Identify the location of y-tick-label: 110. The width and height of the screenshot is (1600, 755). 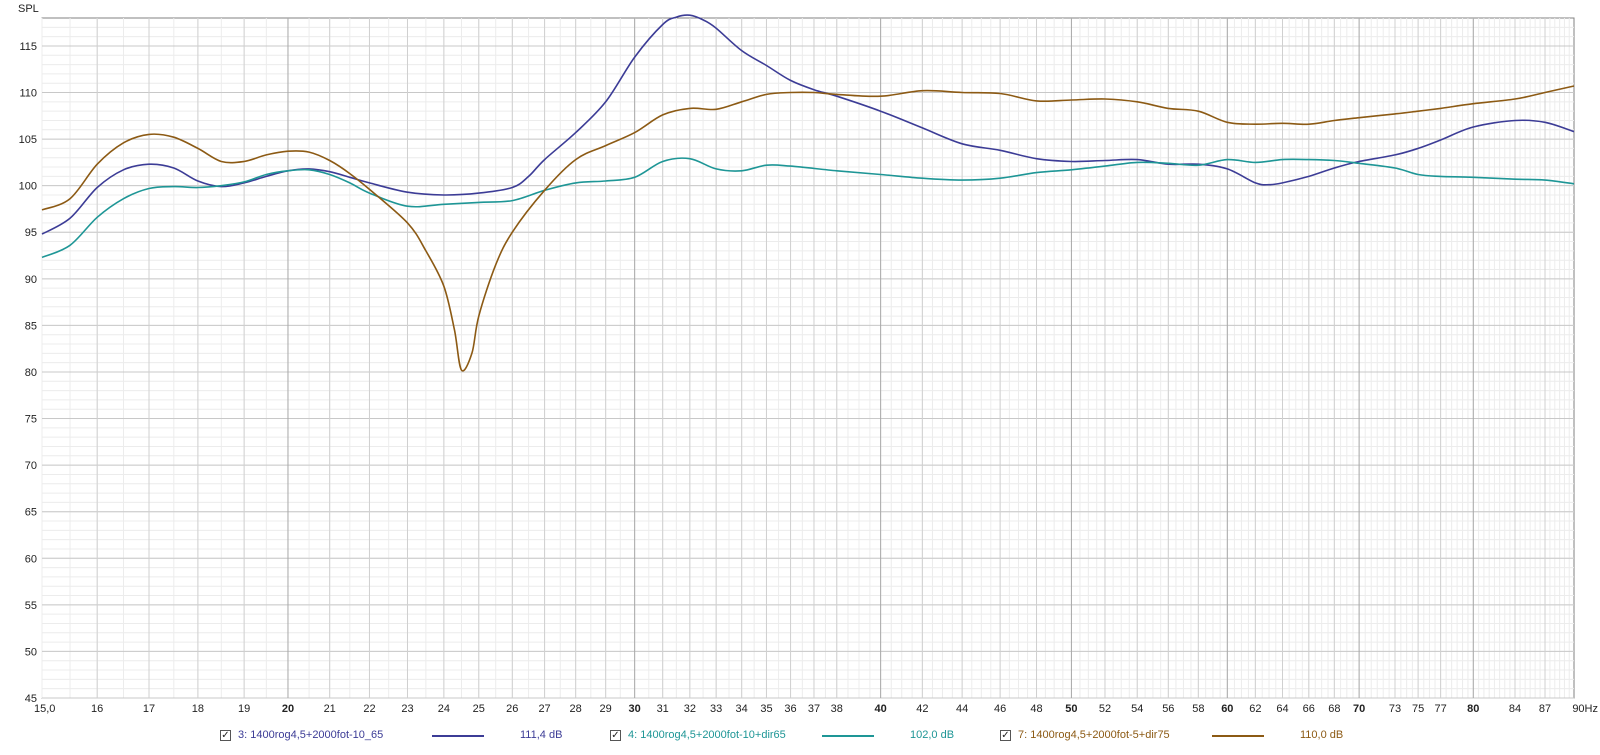
(28, 94).